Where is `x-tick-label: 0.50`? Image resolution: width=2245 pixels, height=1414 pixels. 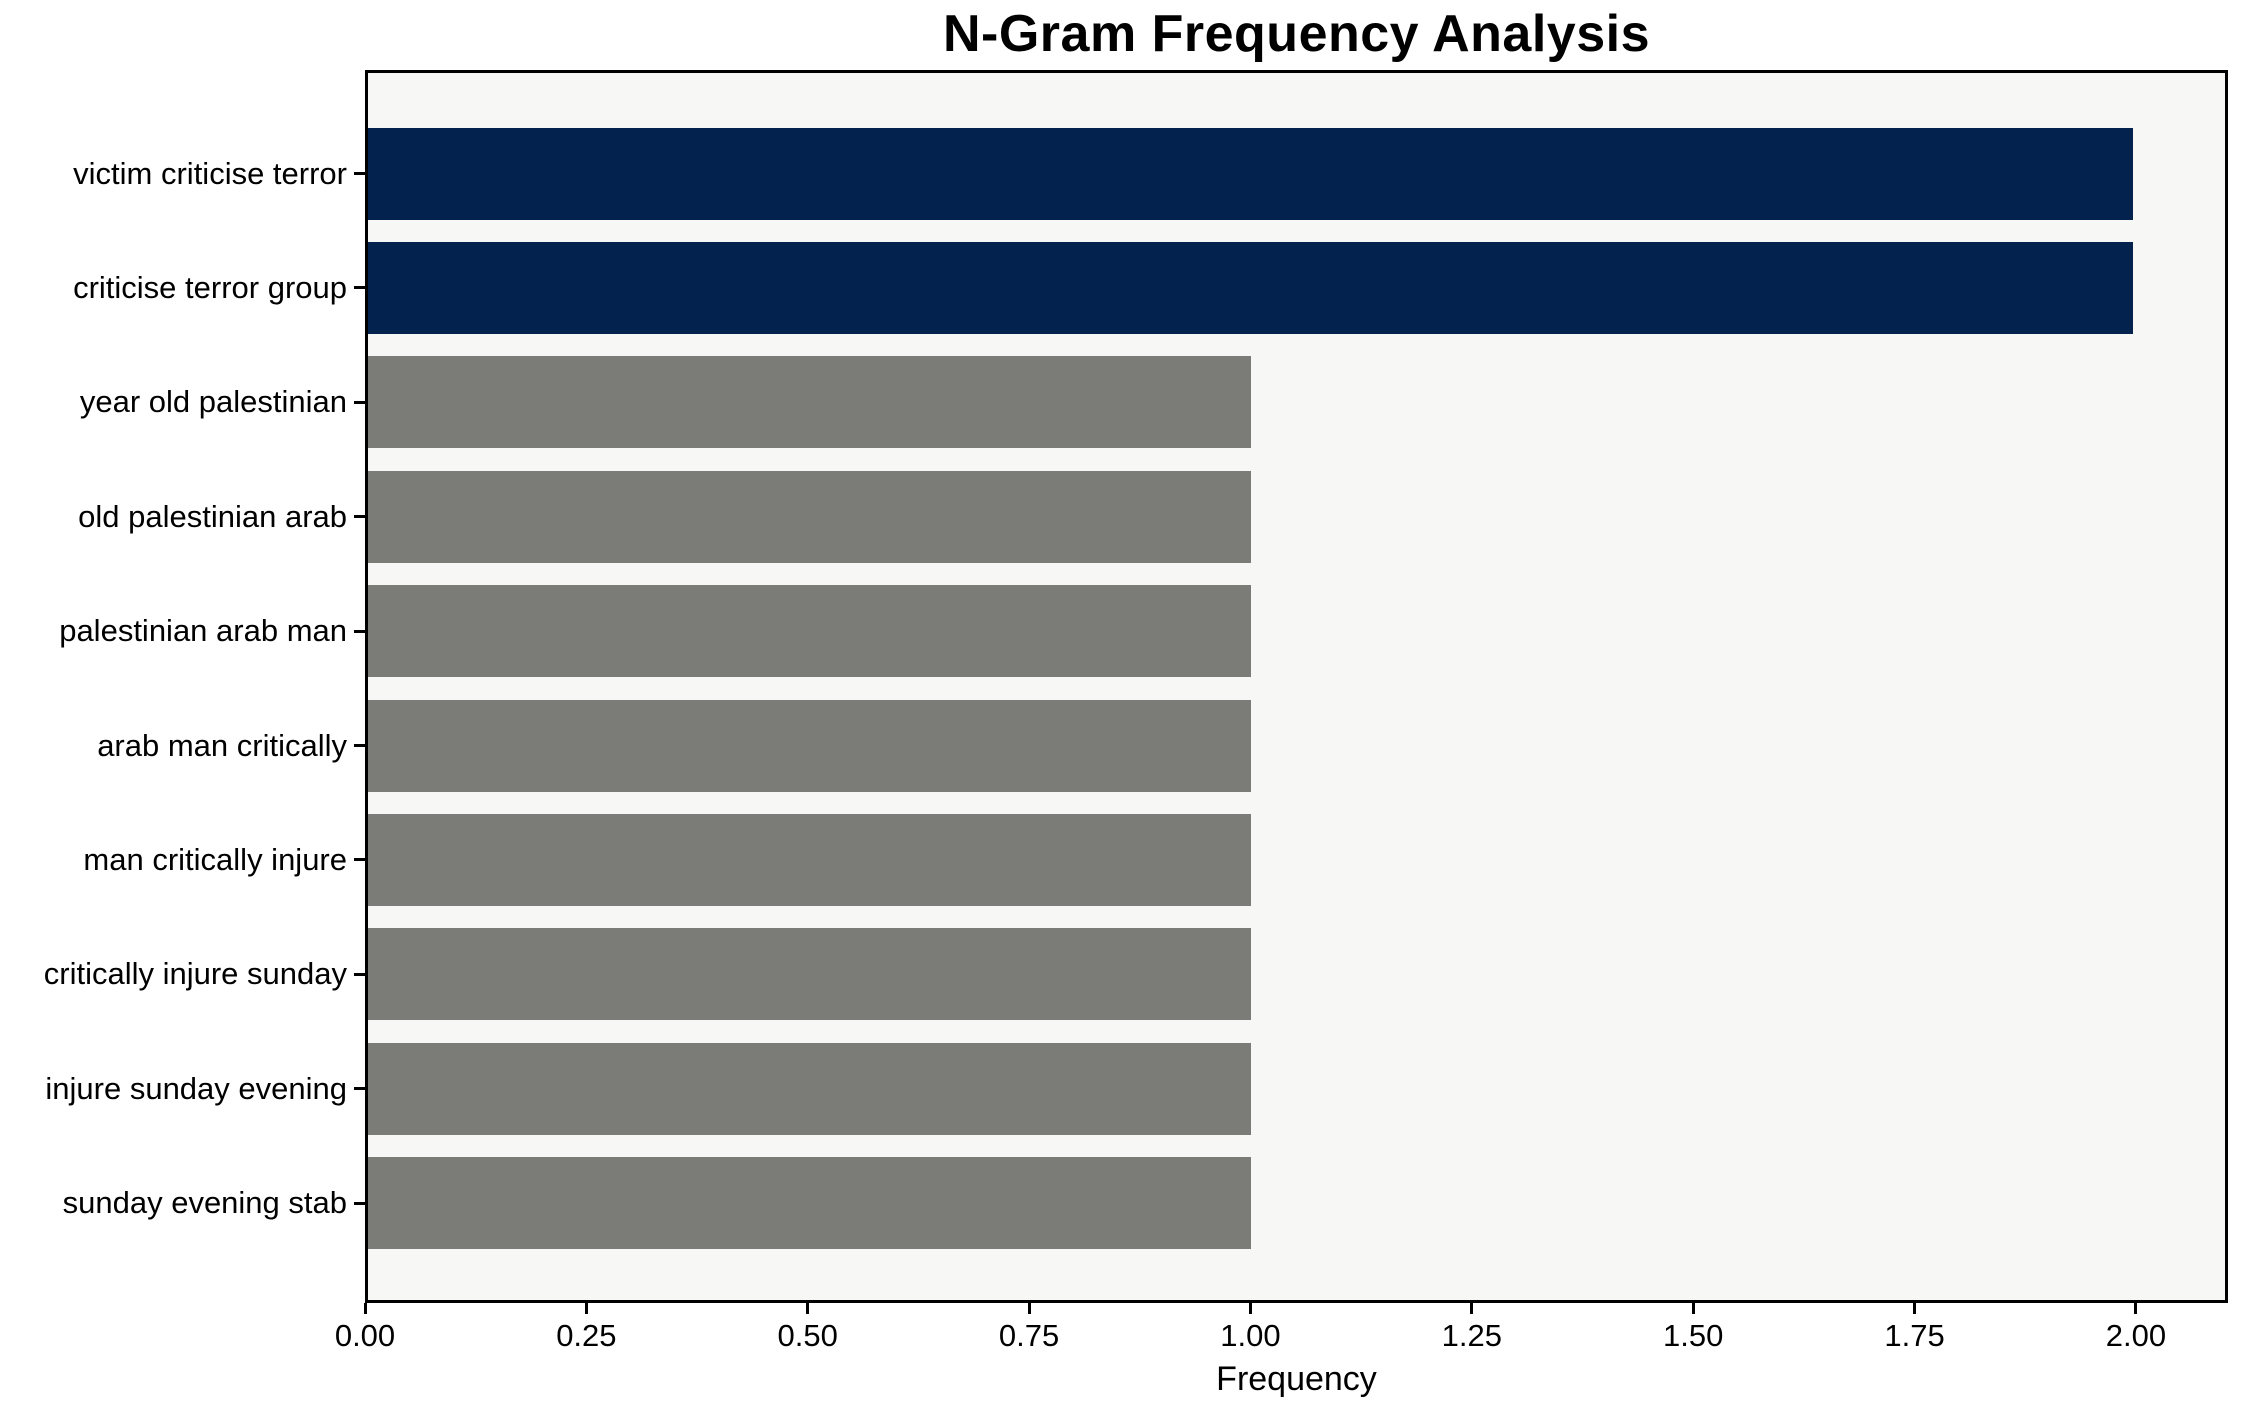 x-tick-label: 0.50 is located at coordinates (807, 1335).